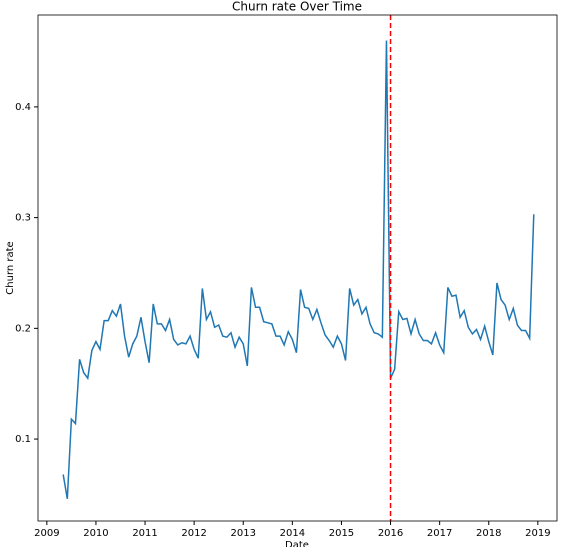 The image size is (577, 547). Describe the element at coordinates (23, 218) in the screenshot. I see `y-tick-label: 0.3` at that location.